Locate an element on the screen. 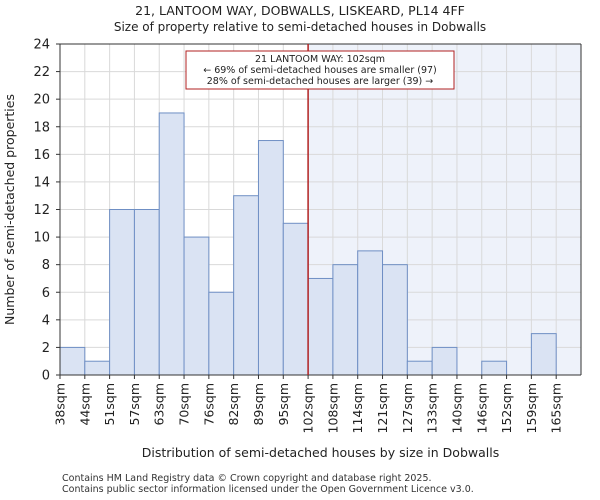 Image resolution: width=600 pixels, height=500 pixels. x-tick-label: 89sqm is located at coordinates (258, 404).